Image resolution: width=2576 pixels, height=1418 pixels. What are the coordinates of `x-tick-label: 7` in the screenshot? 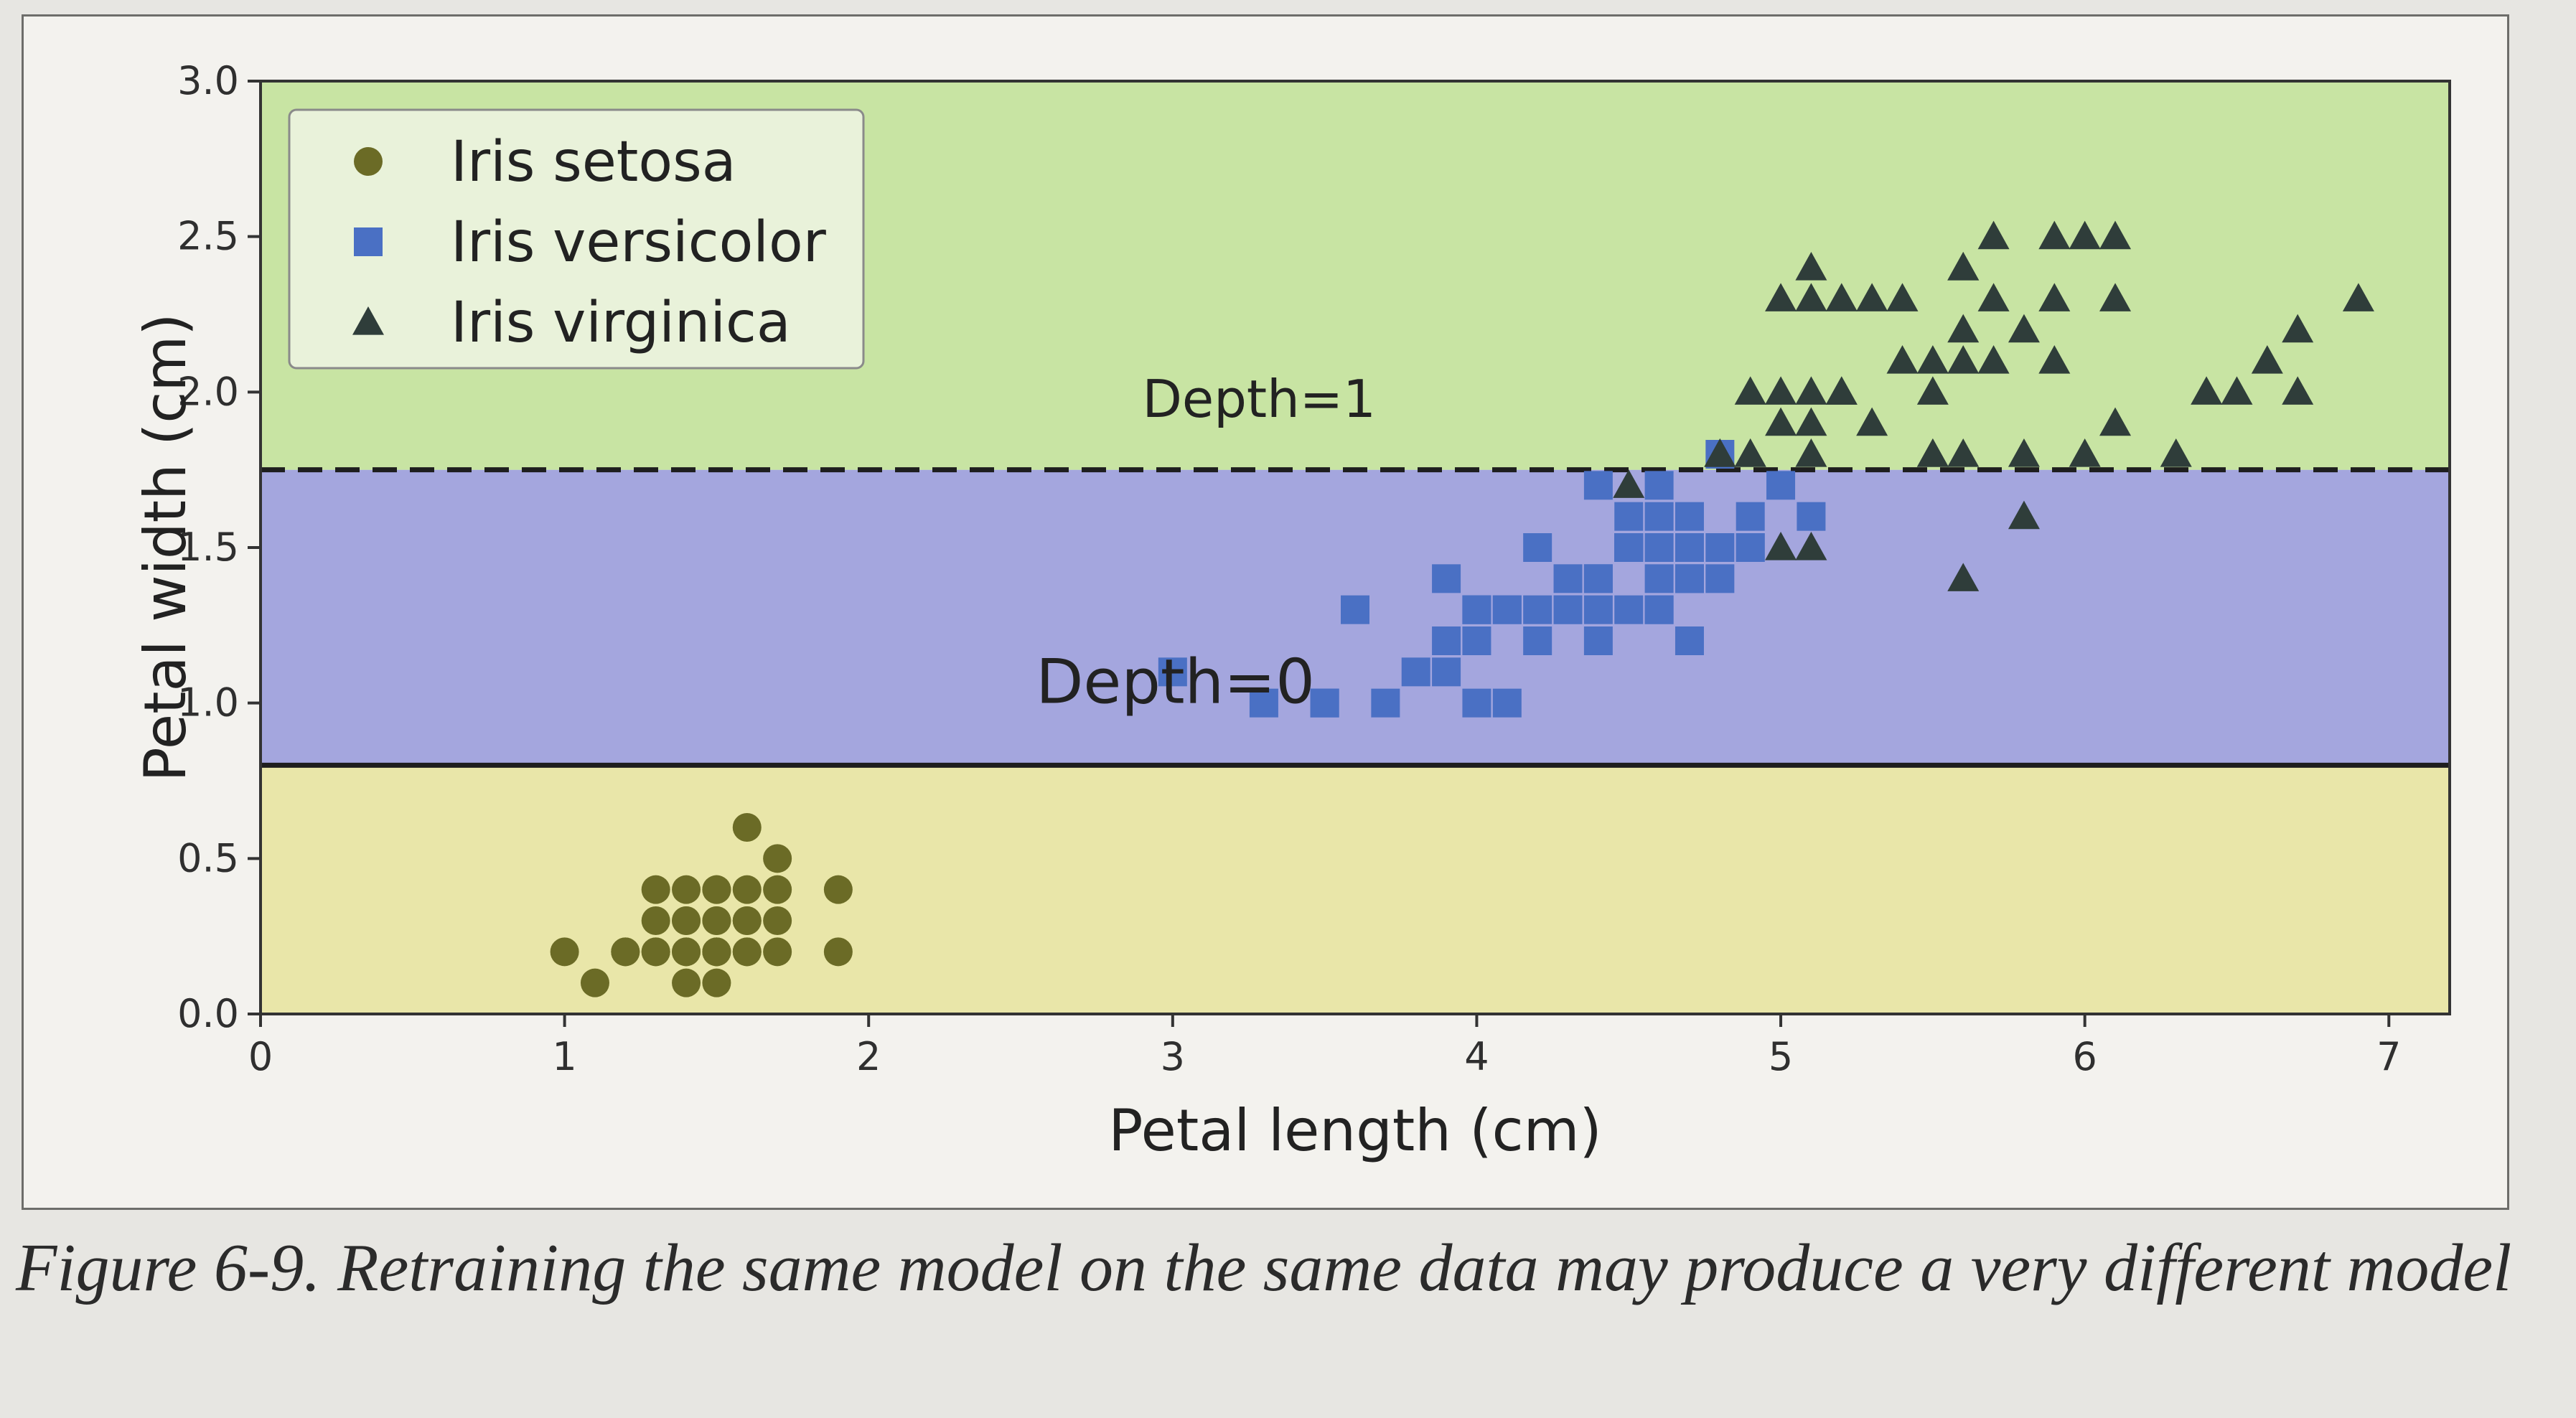 It's located at (2388, 1057).